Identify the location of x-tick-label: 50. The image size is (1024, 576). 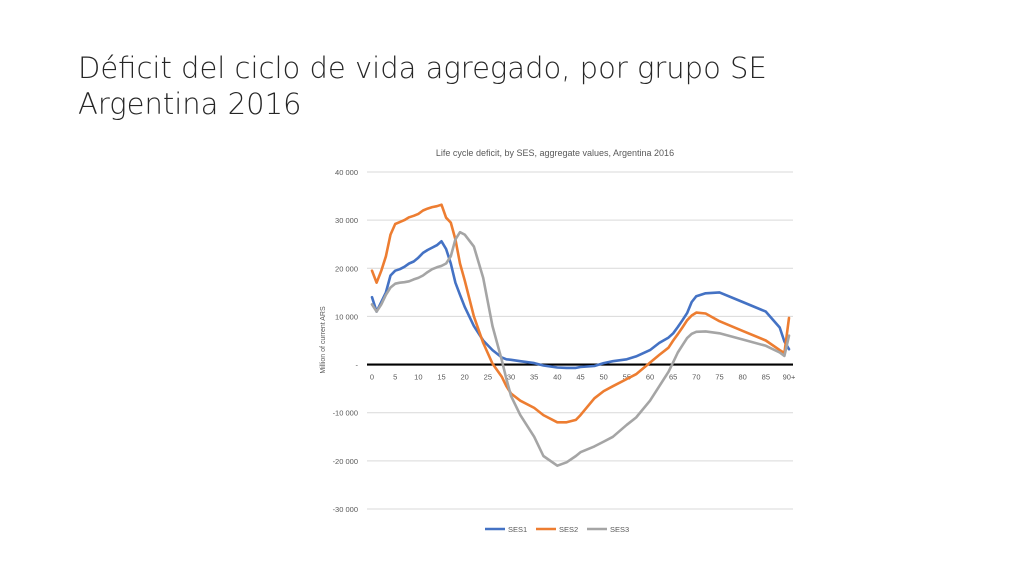
(603, 377).